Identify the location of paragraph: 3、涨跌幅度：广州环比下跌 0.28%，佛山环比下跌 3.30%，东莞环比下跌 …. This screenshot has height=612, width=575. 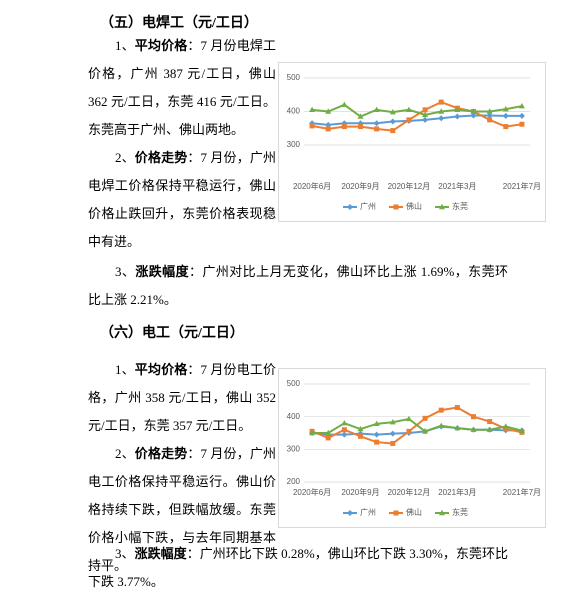
(298, 568).